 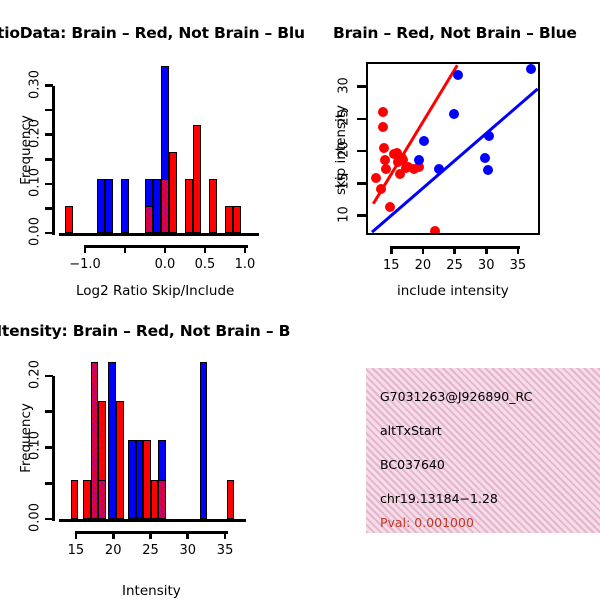 I want to click on x-axis-tick-label: 0.5, so click(x=205, y=264).